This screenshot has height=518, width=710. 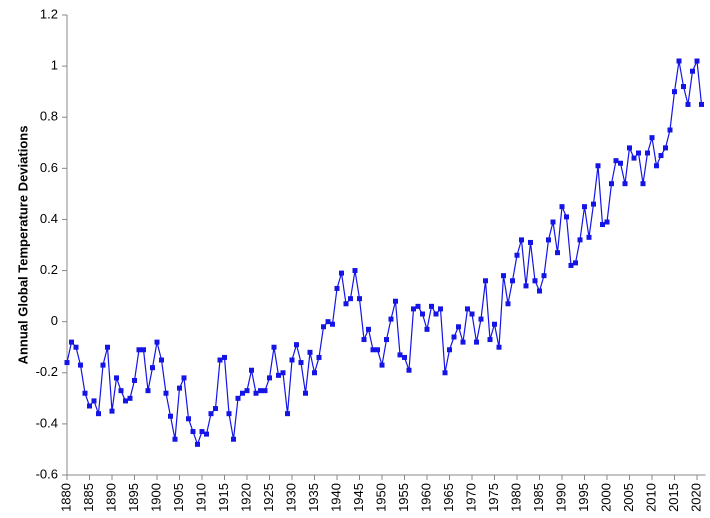 What do you see at coordinates (47, 371) in the screenshot?
I see `y-tick-label: -0.2` at bounding box center [47, 371].